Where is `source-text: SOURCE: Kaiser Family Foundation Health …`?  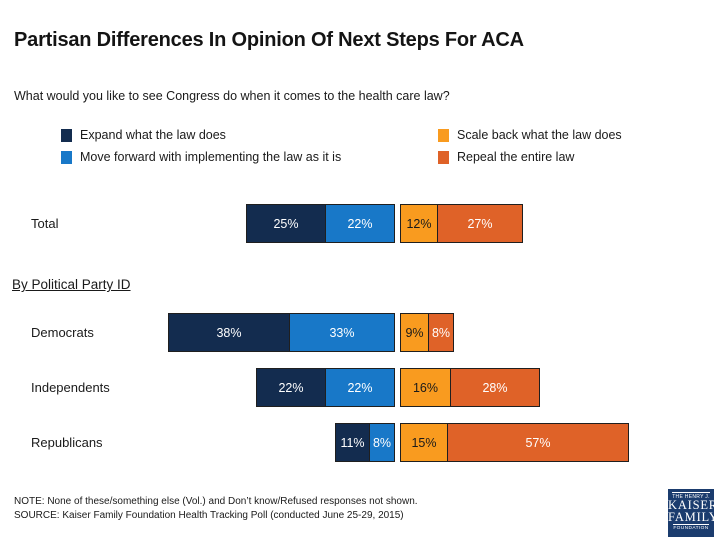 source-text: SOURCE: Kaiser Family Foundation Health … is located at coordinates (209, 515).